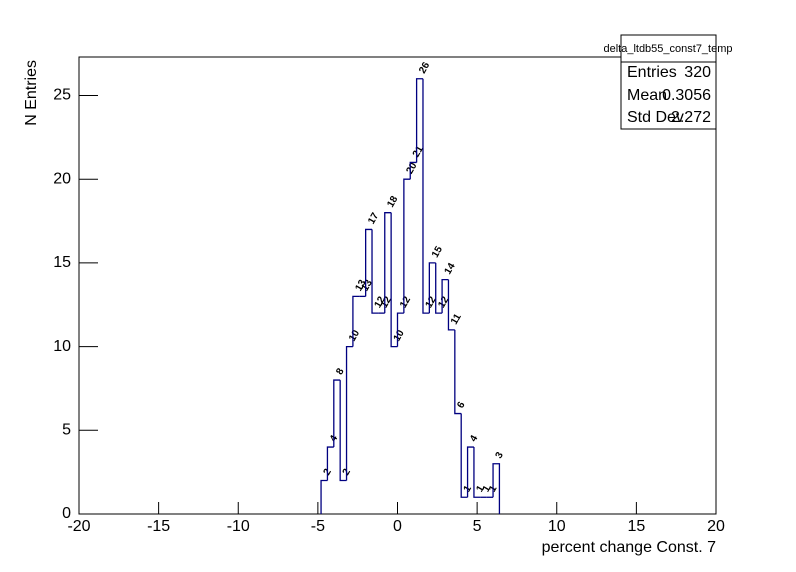 This screenshot has height=572, width=796. What do you see at coordinates (461, 405) in the screenshot?
I see `value-label: 6` at bounding box center [461, 405].